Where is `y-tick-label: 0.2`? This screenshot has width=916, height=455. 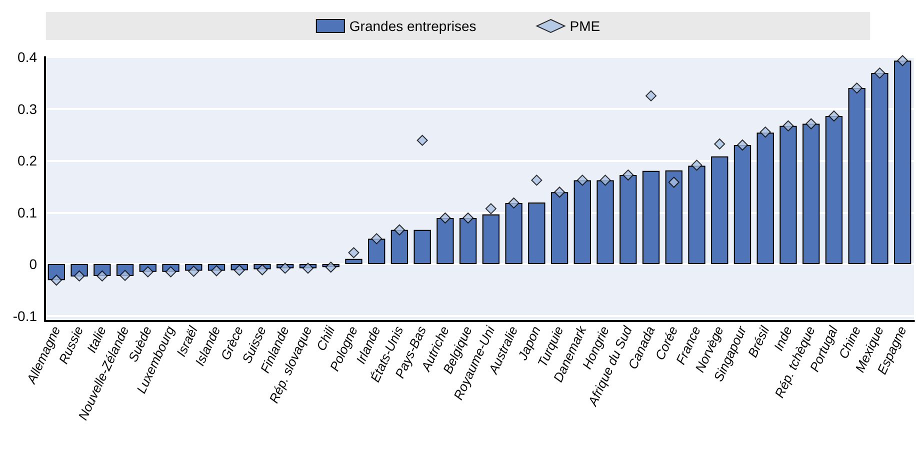 y-tick-label: 0.2 is located at coordinates (28, 160).